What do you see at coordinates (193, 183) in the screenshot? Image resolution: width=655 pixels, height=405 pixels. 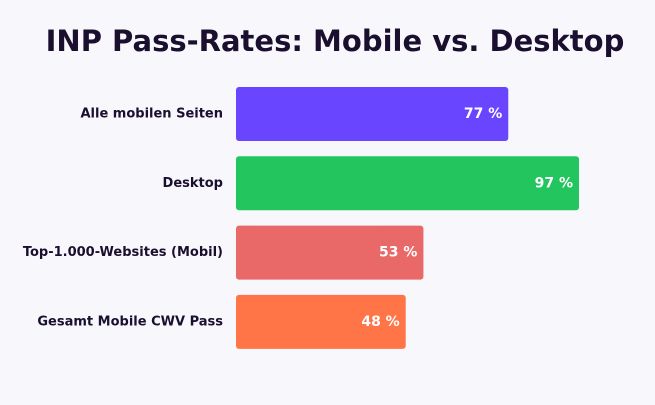 I see `category-label: Desktop` at bounding box center [193, 183].